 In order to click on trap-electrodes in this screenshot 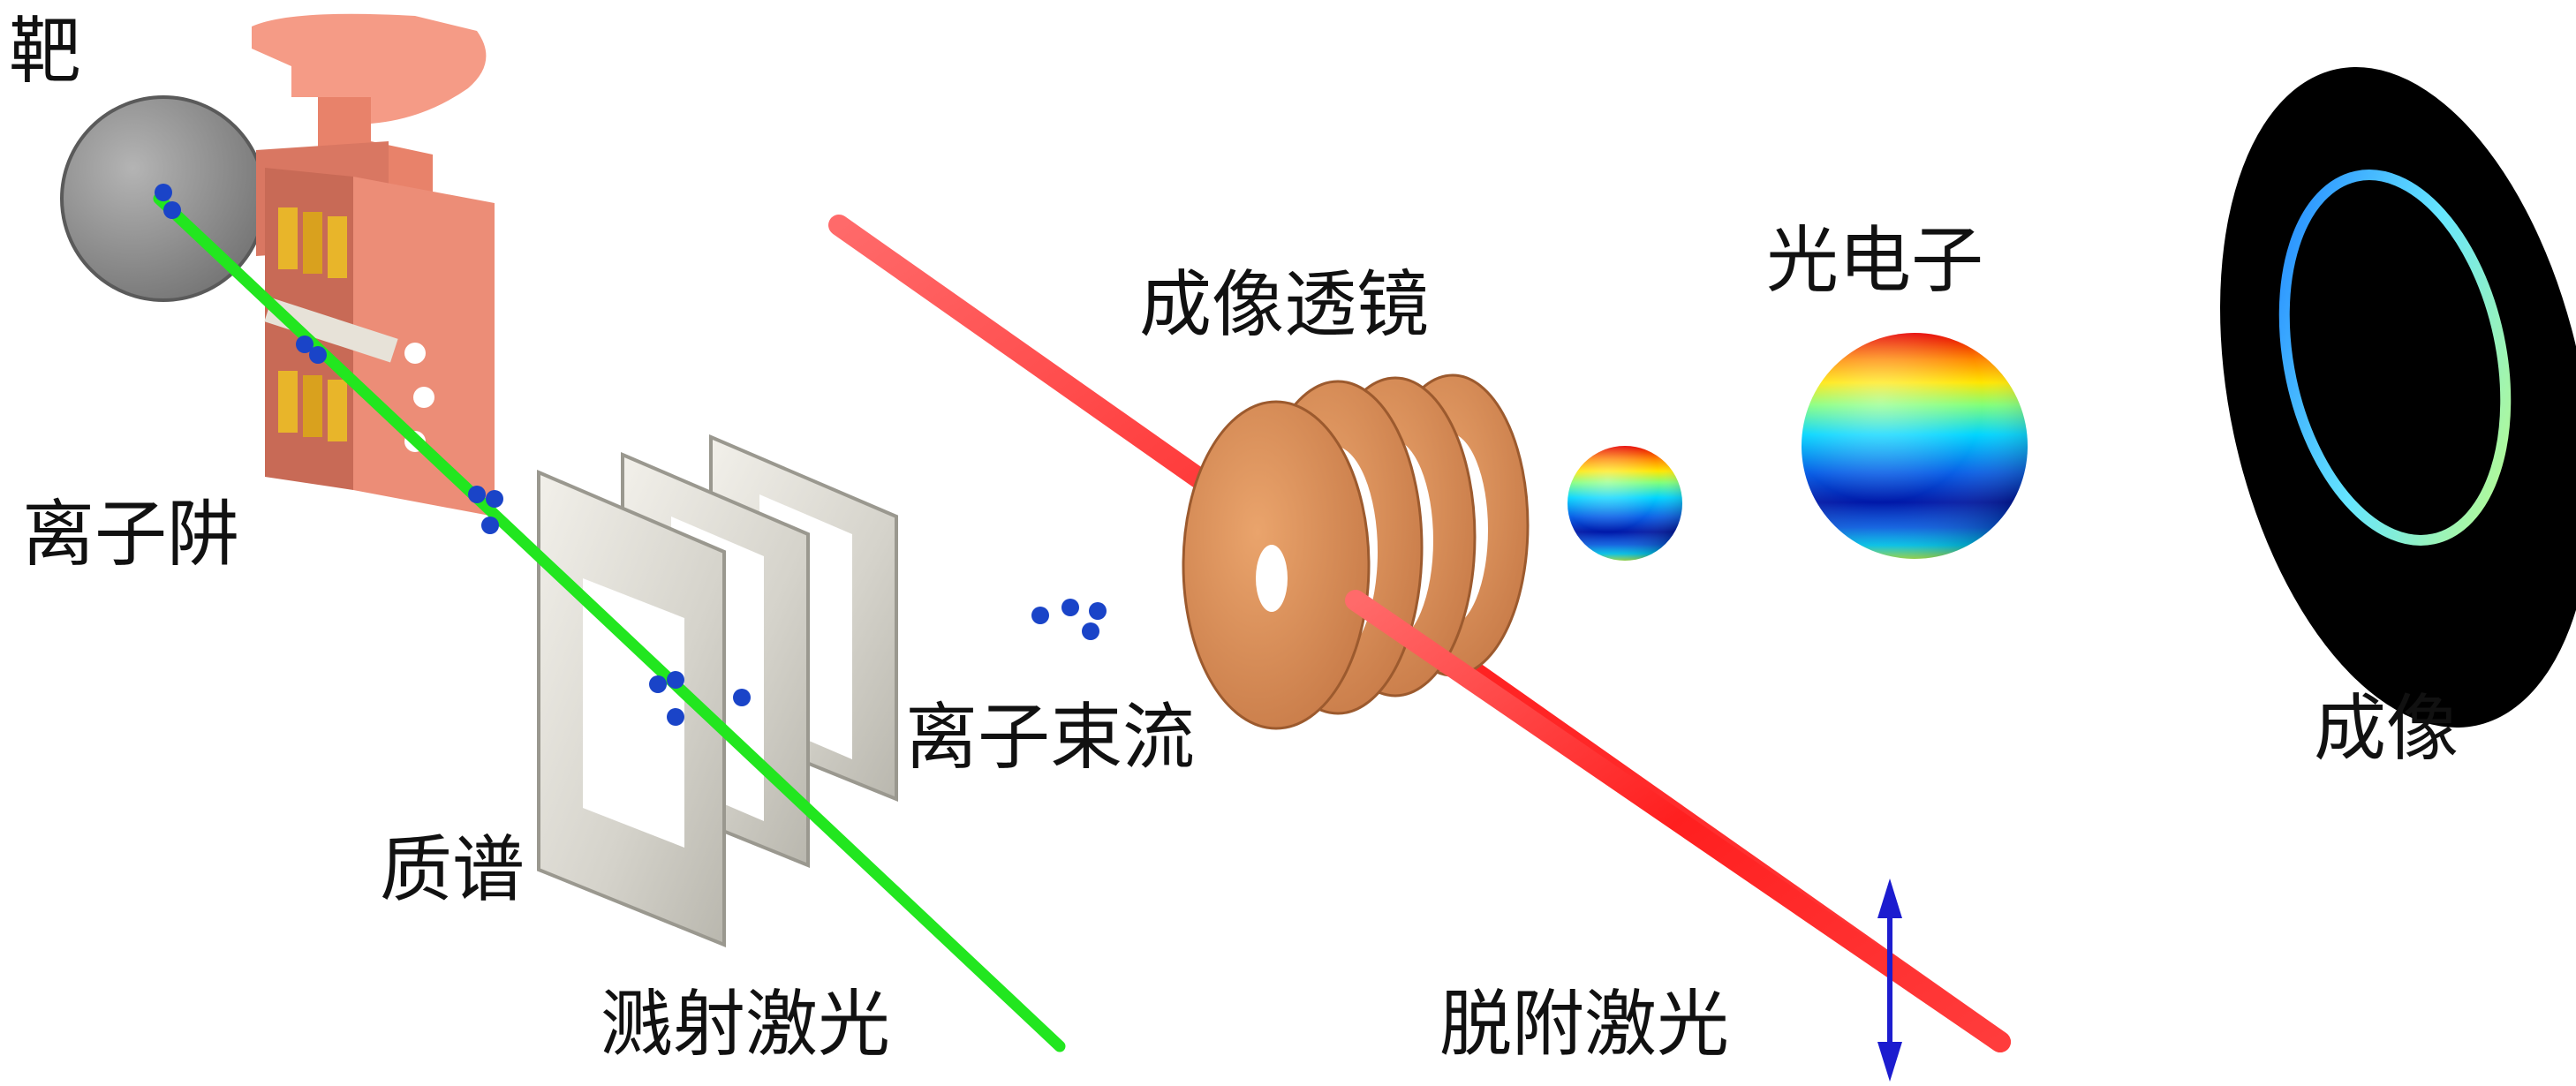, I will do `click(331, 324)`.